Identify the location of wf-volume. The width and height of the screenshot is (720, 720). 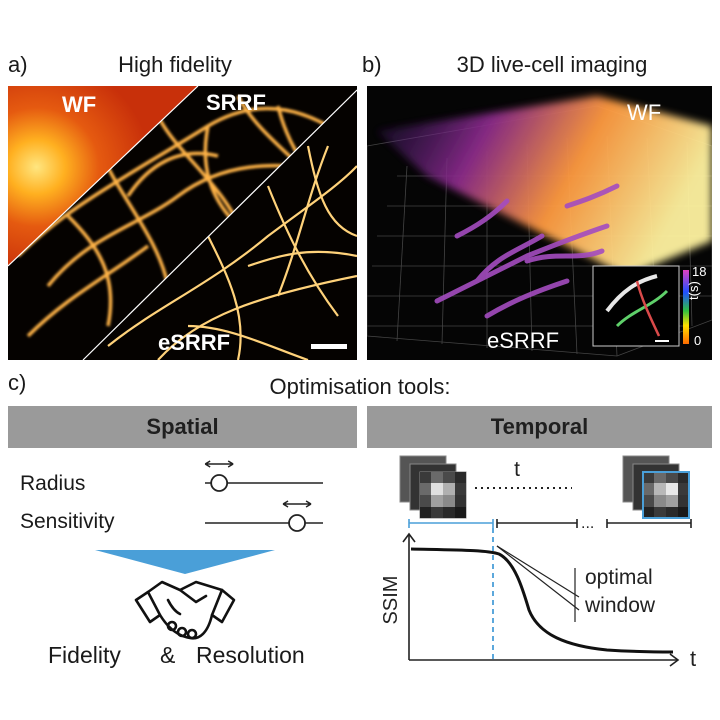
(544, 186).